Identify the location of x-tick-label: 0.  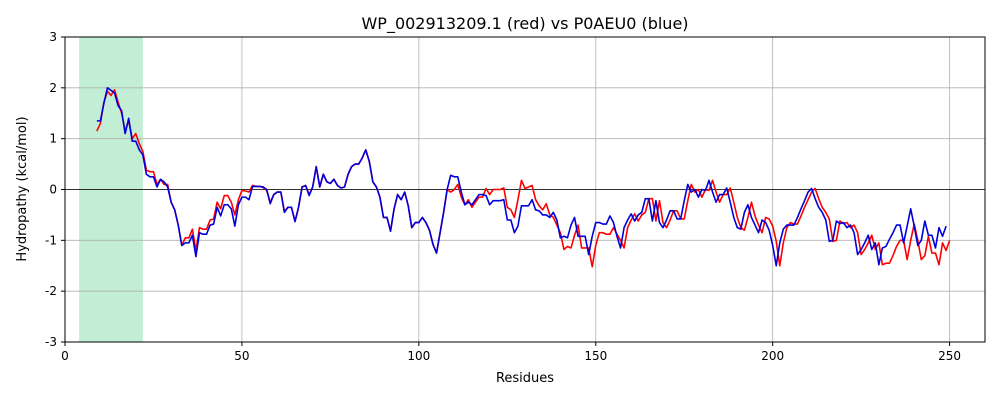
(65, 356).